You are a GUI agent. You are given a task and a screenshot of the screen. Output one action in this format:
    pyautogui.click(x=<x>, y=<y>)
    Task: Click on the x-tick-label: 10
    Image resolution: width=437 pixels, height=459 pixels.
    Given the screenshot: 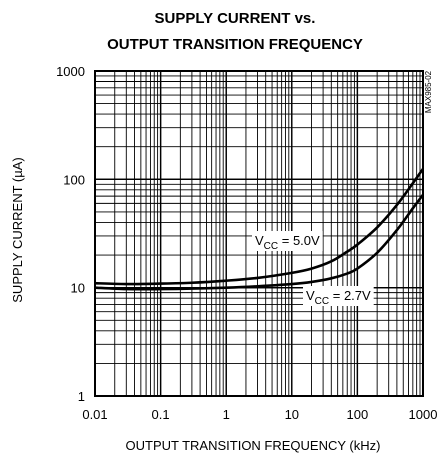 What is the action you would take?
    pyautogui.click(x=292, y=414)
    